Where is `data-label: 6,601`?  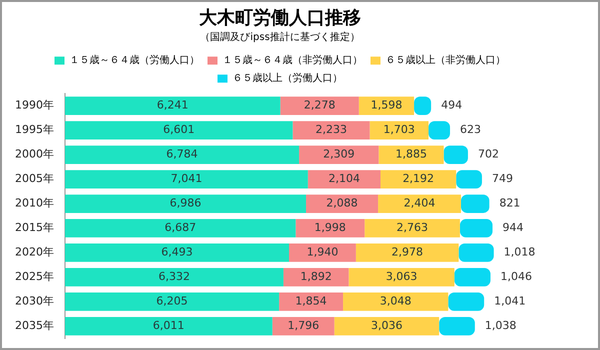
data-label: 6,601 is located at coordinates (179, 129).